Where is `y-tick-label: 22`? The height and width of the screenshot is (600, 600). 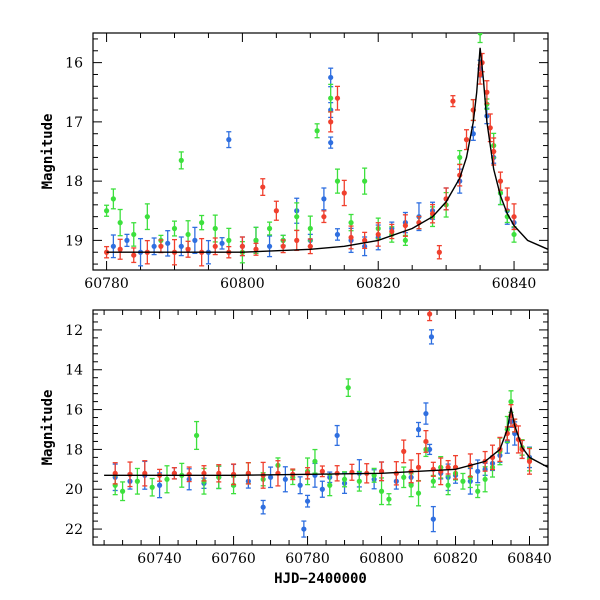 y-tick-label: 22 is located at coordinates (74, 530).